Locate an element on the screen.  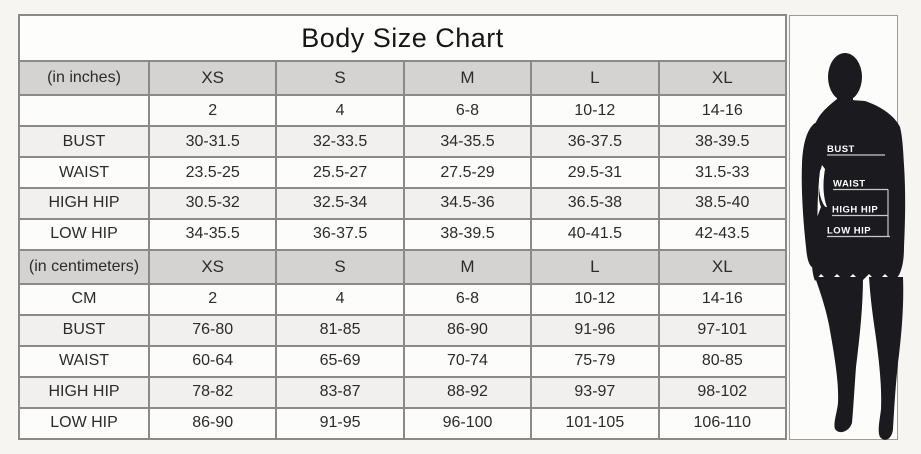
size-cell: 25.5-27 is located at coordinates (340, 172).